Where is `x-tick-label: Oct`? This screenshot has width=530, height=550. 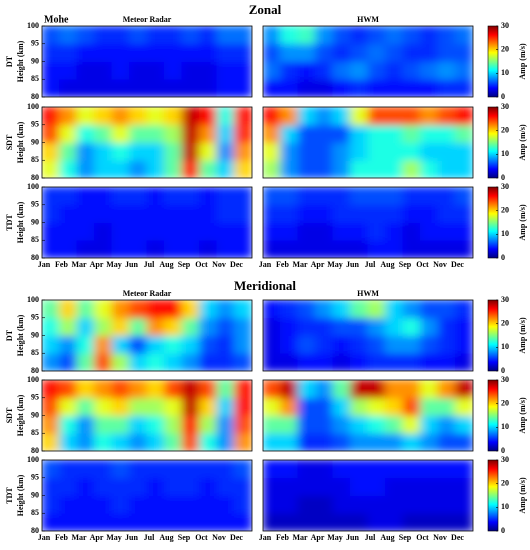 x-tick-label: Oct is located at coordinates (201, 264).